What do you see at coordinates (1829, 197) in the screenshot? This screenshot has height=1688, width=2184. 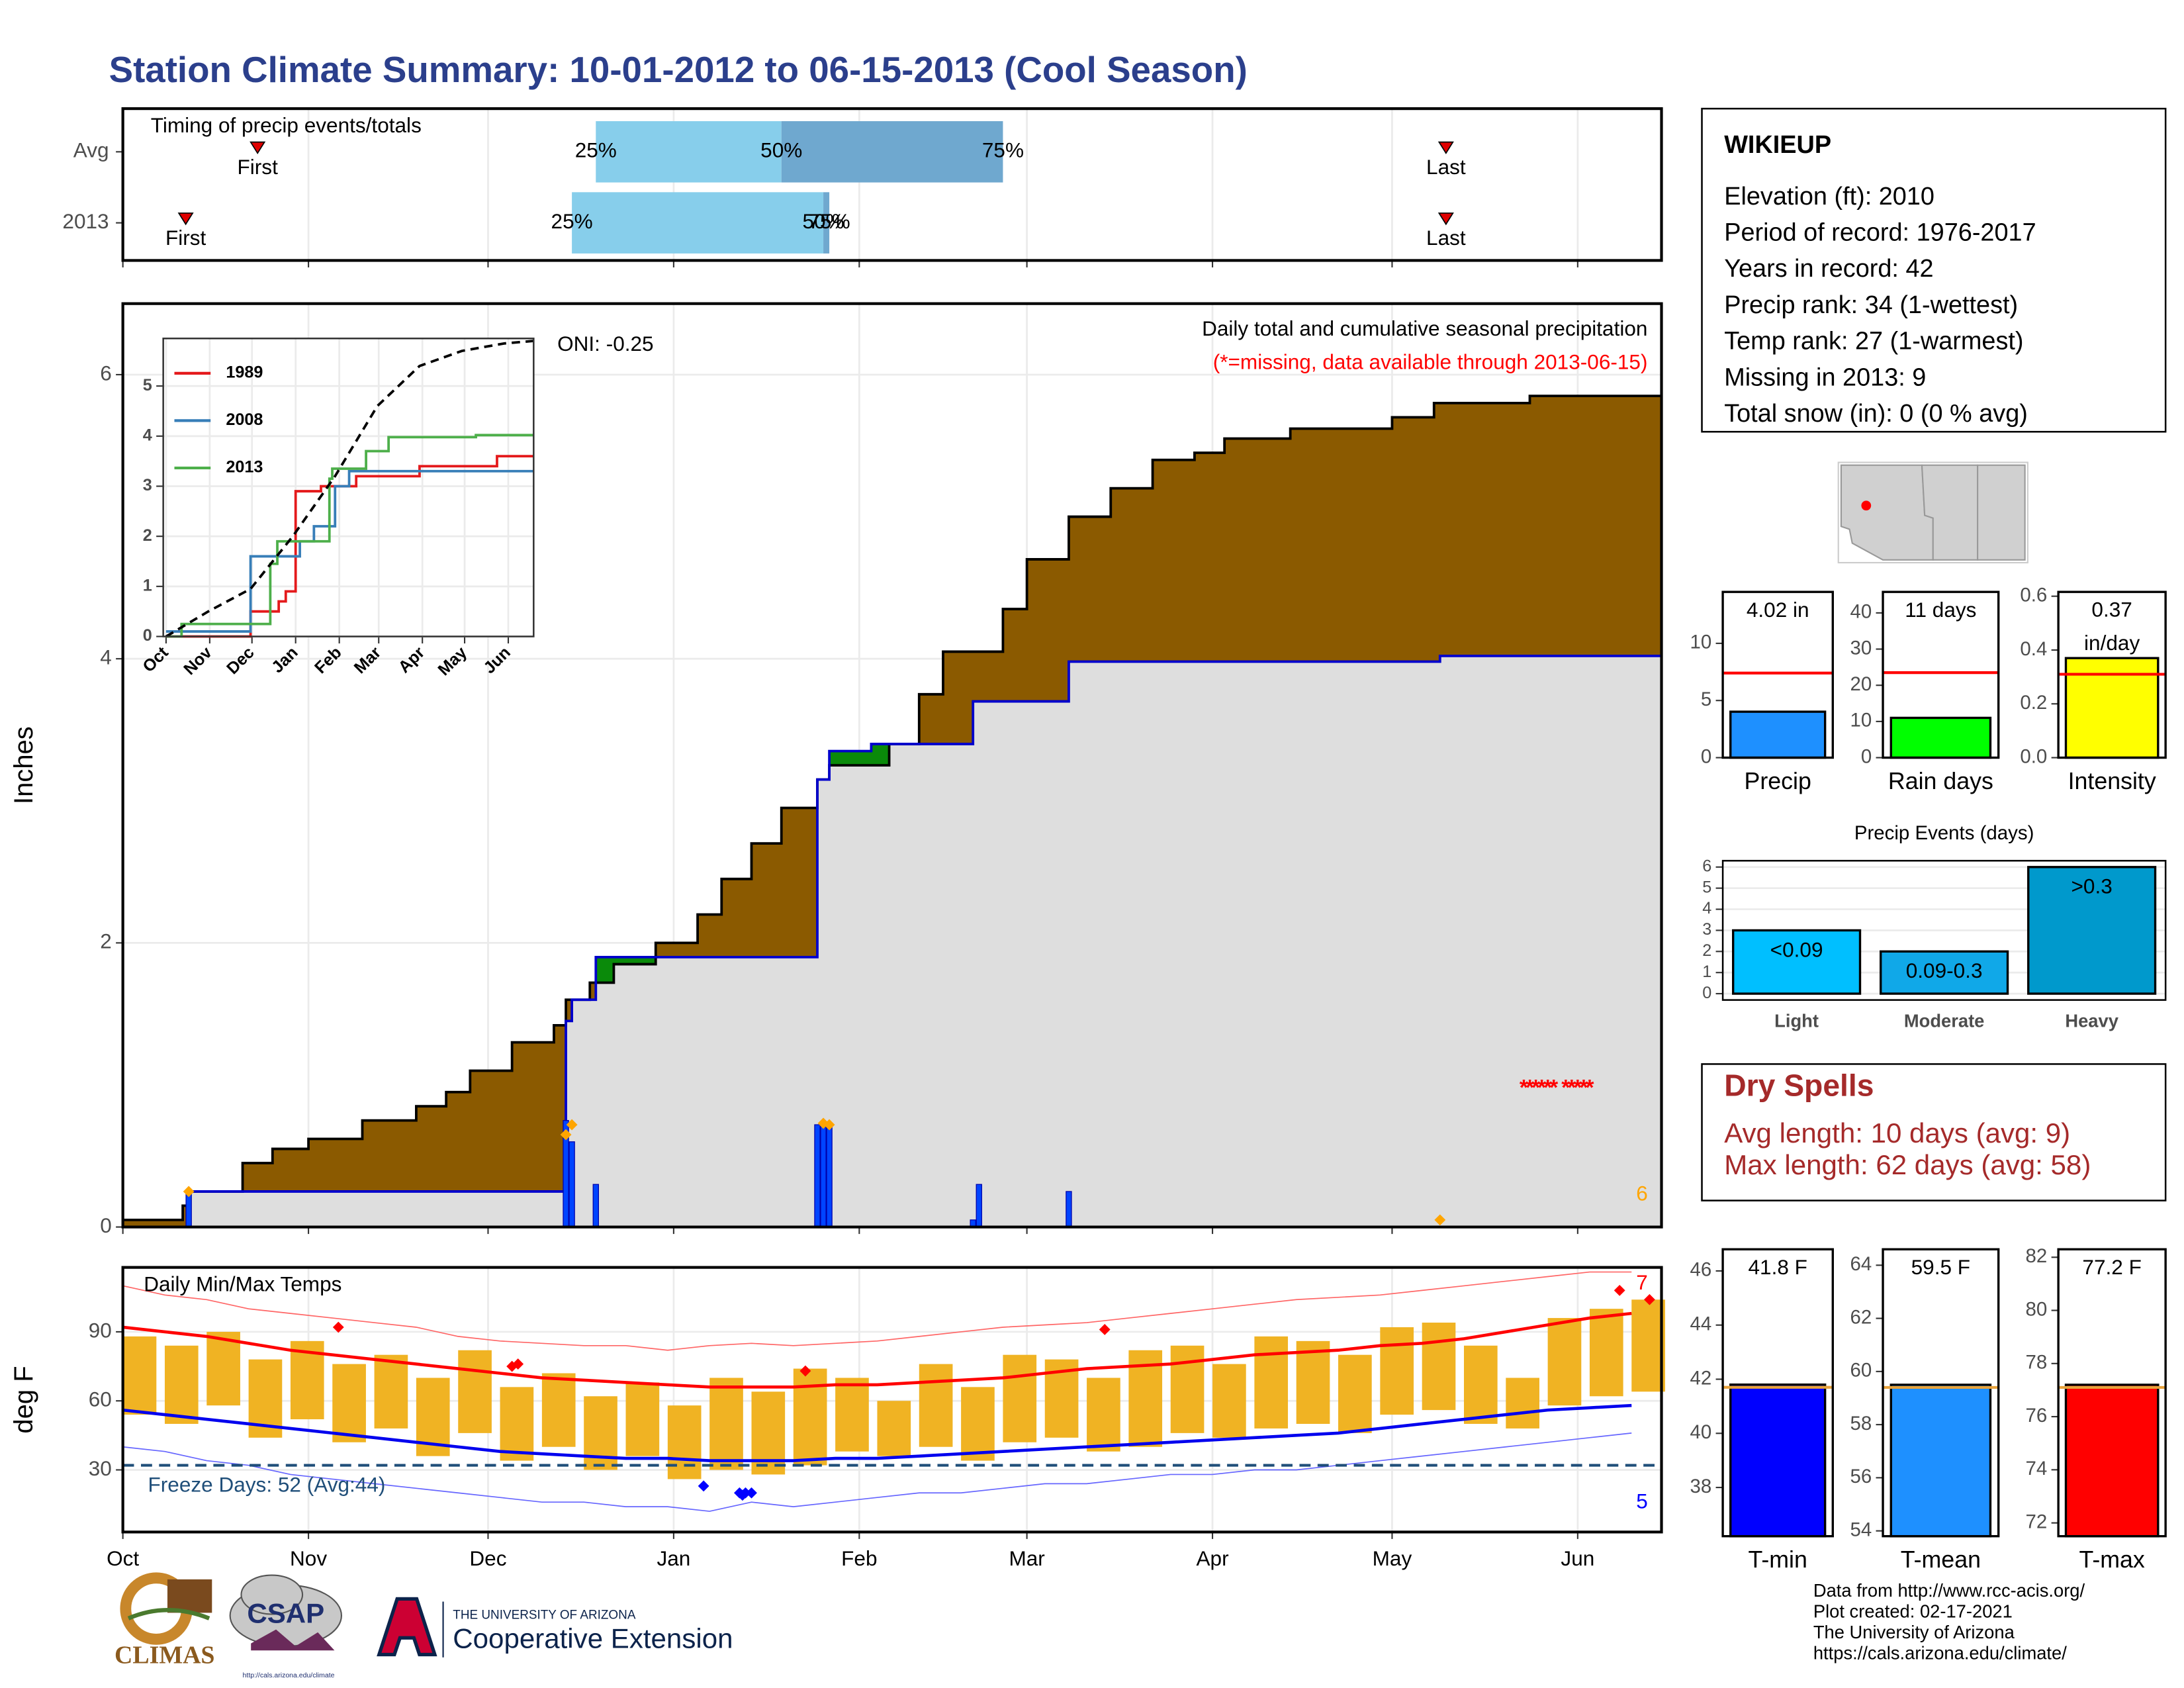 I see `station-line: Elevation (ft): 2010` at bounding box center [1829, 197].